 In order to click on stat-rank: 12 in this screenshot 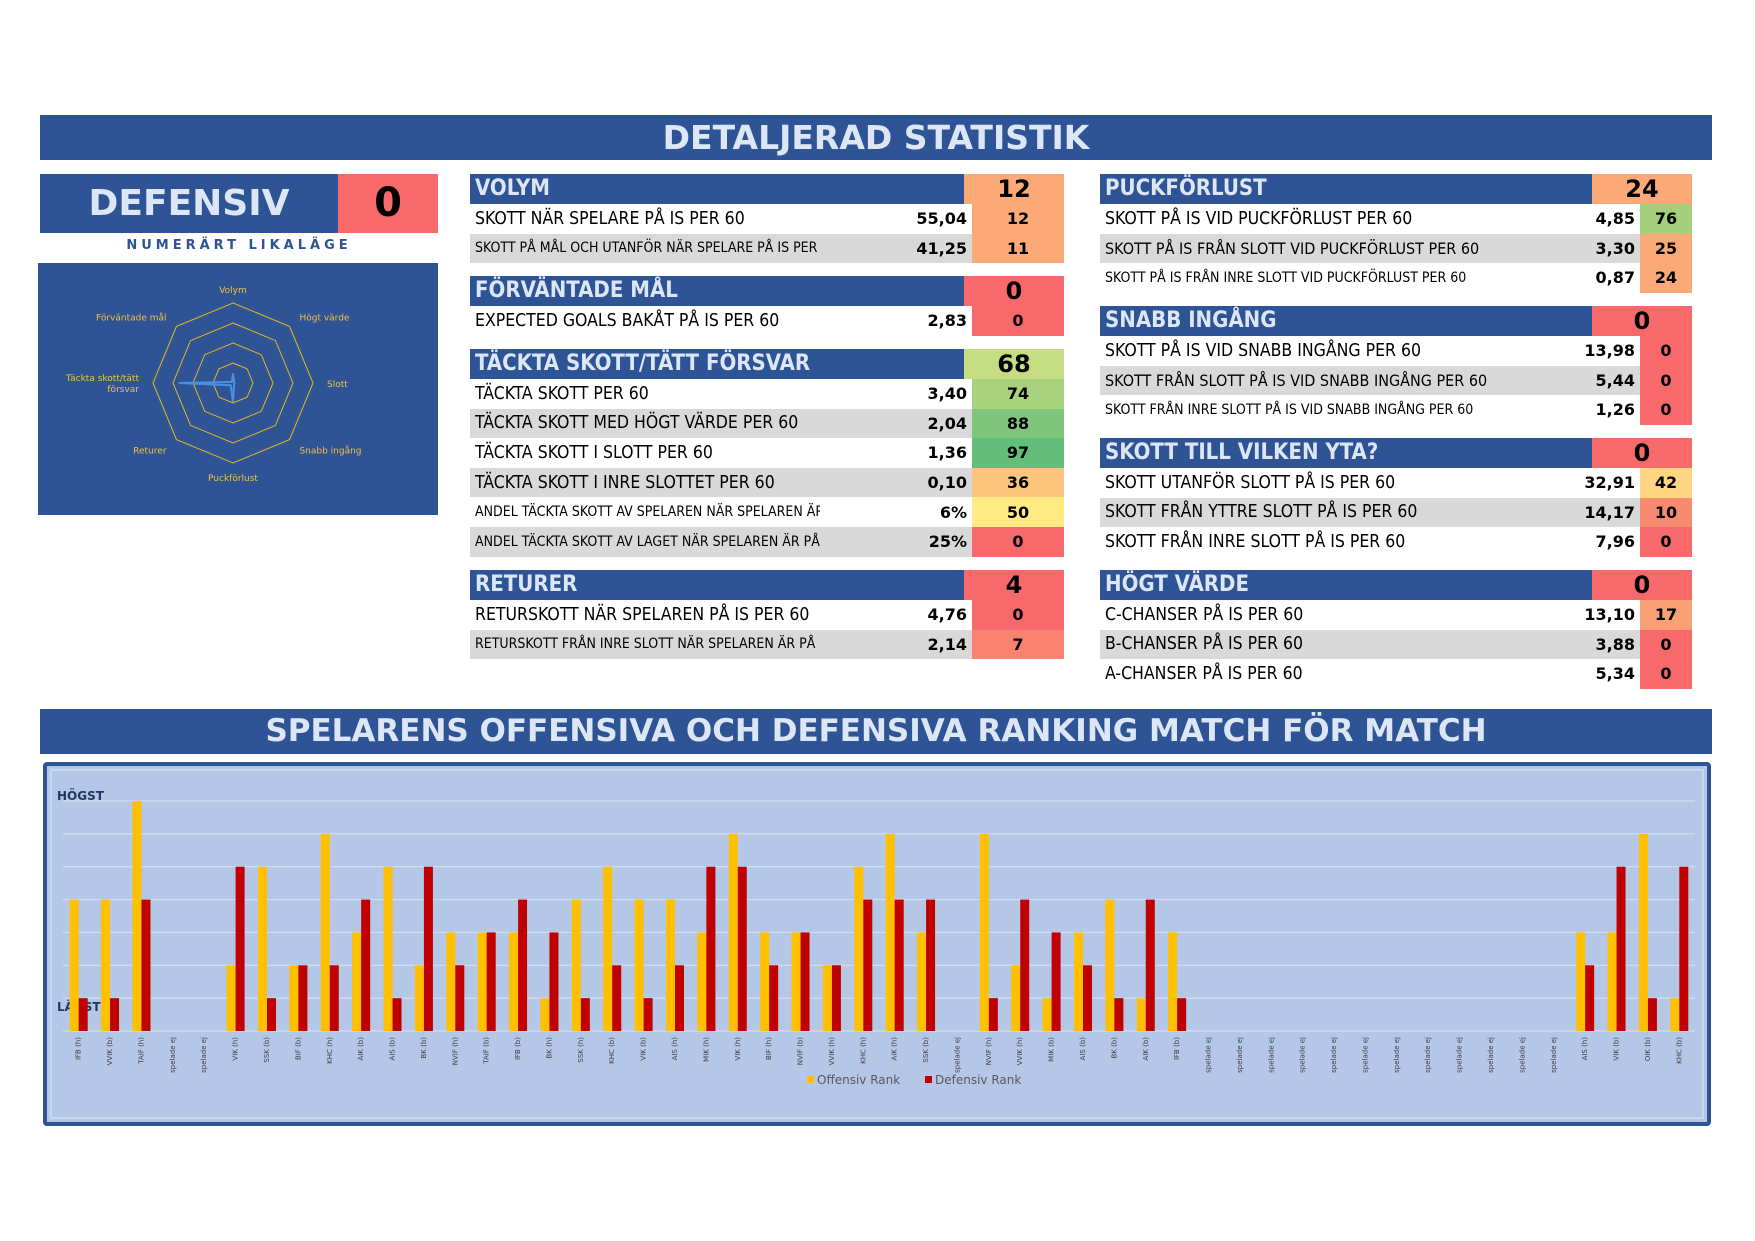, I will do `click(1018, 219)`.